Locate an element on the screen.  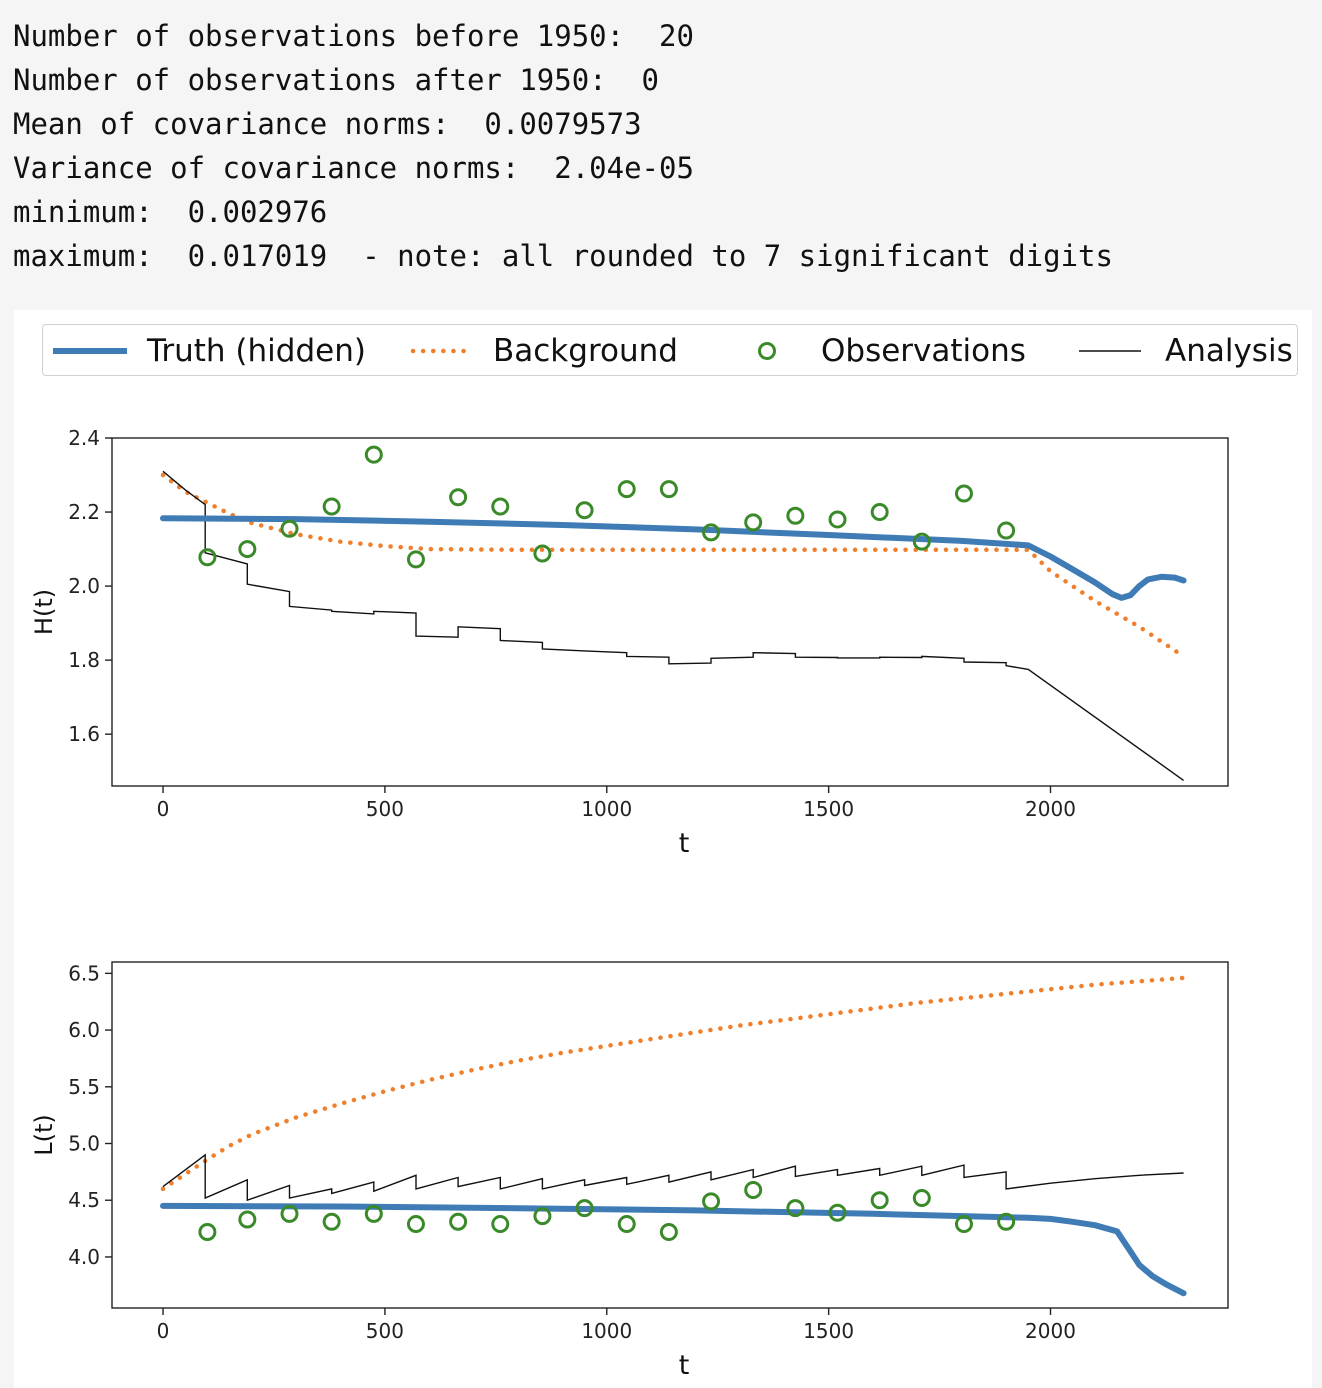
y-tick-label: 4.0 is located at coordinates (84, 1257).